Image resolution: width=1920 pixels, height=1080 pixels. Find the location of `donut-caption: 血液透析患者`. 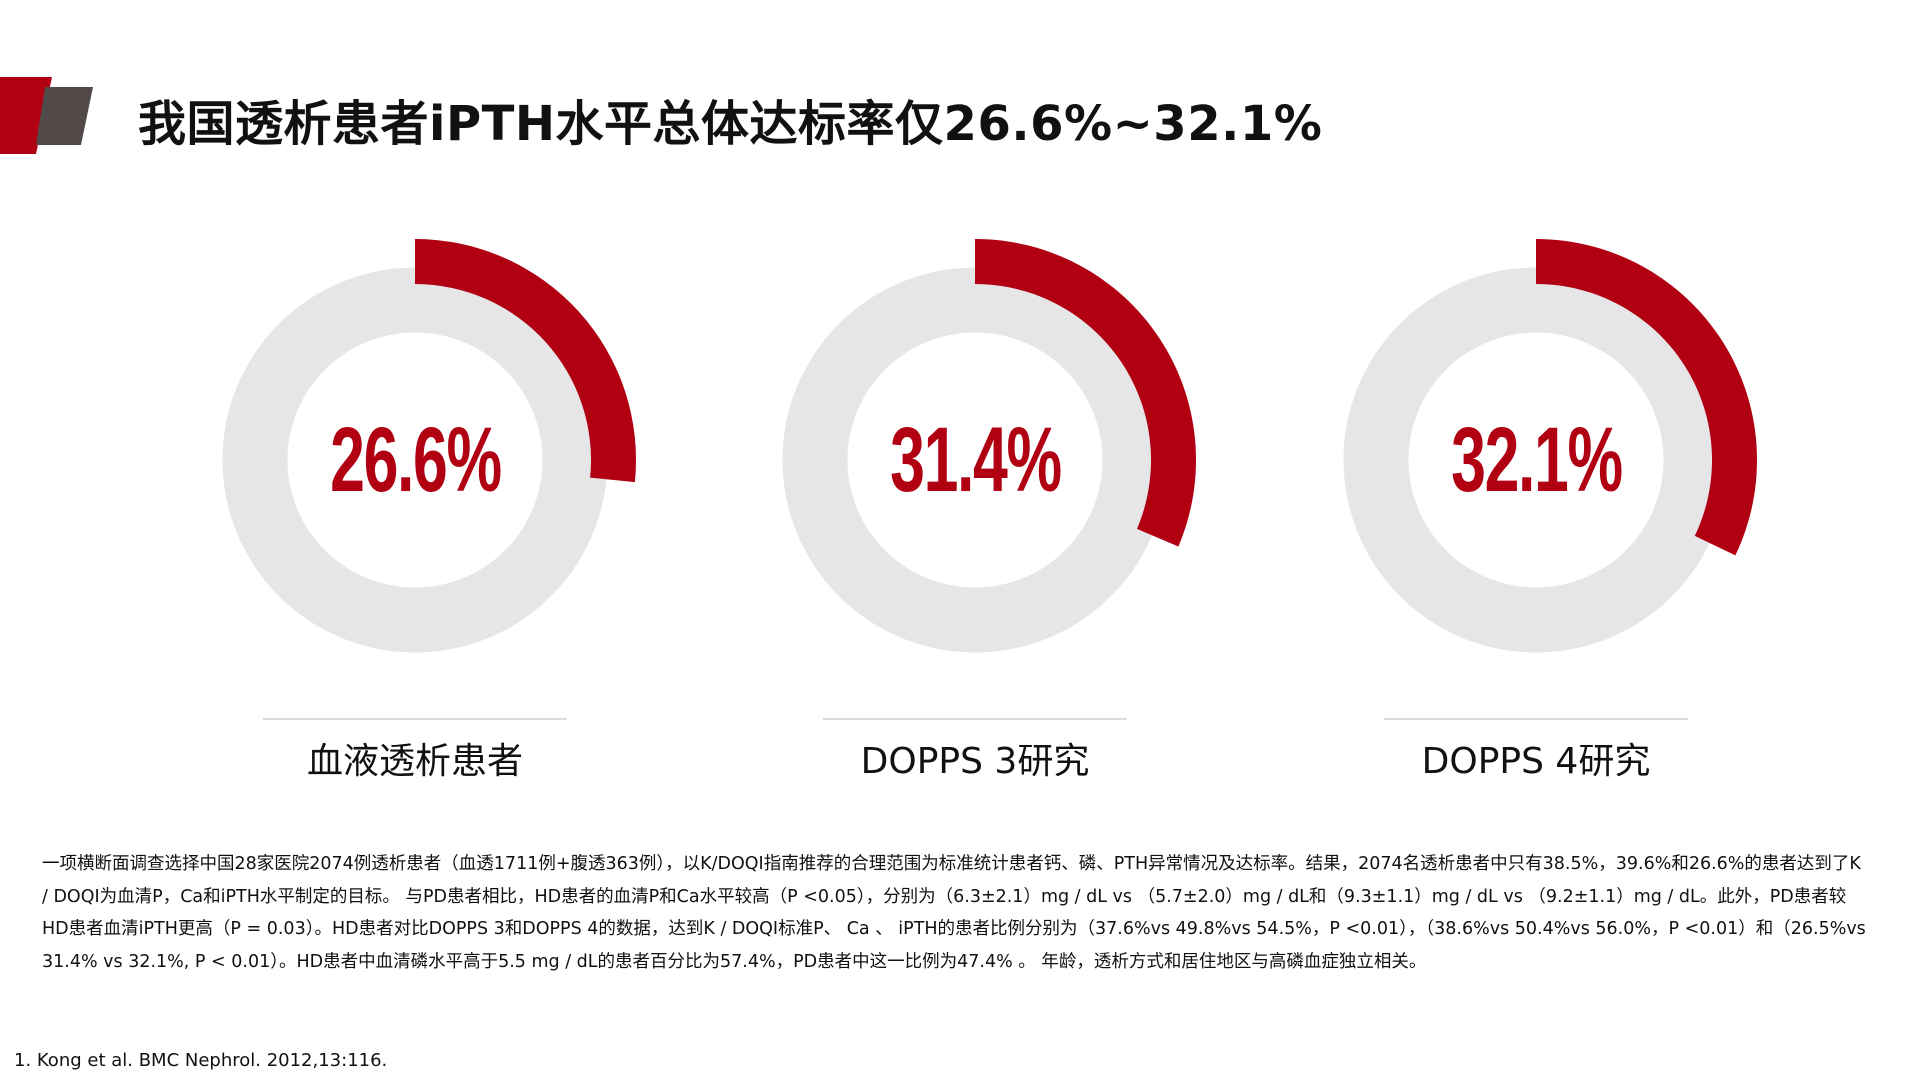

donut-caption: 血液透析患者 is located at coordinates (415, 751).